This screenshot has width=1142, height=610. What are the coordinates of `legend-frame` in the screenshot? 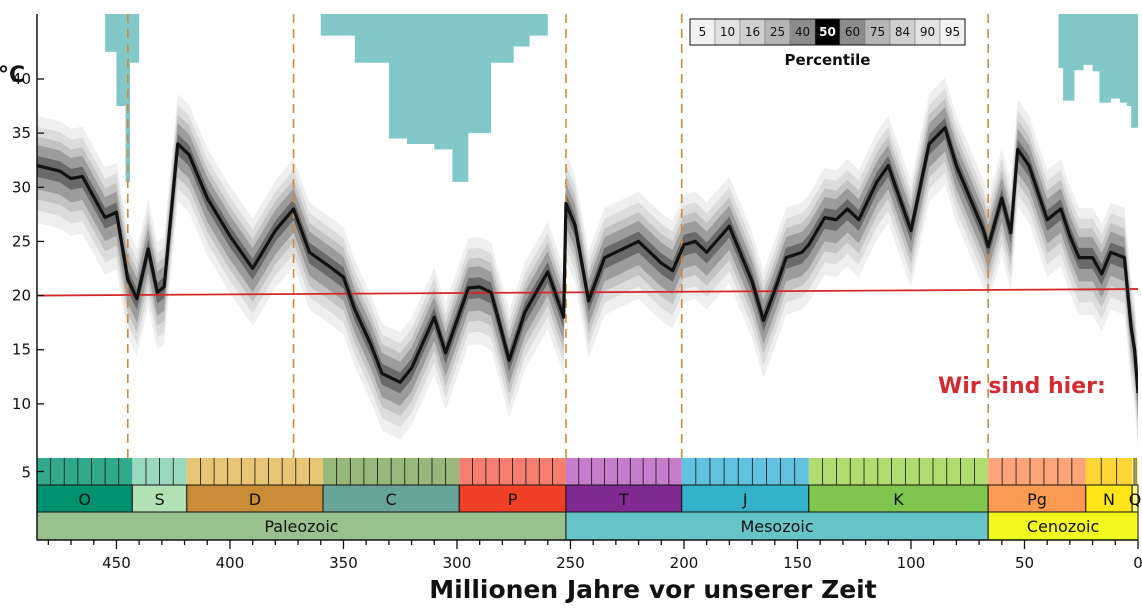 It's located at (827, 32).